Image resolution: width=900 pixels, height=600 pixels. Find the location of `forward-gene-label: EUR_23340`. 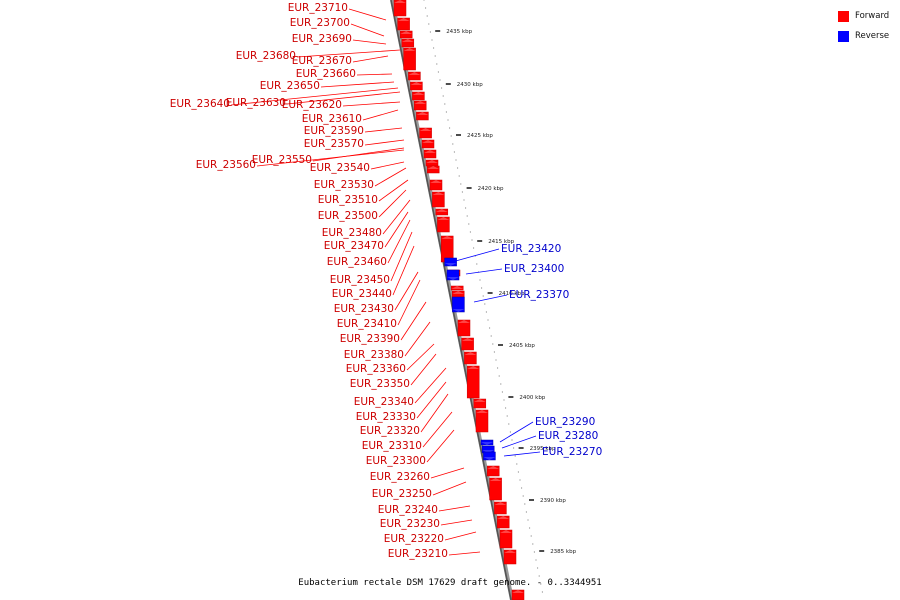

forward-gene-label: EUR_23340 is located at coordinates (384, 402).